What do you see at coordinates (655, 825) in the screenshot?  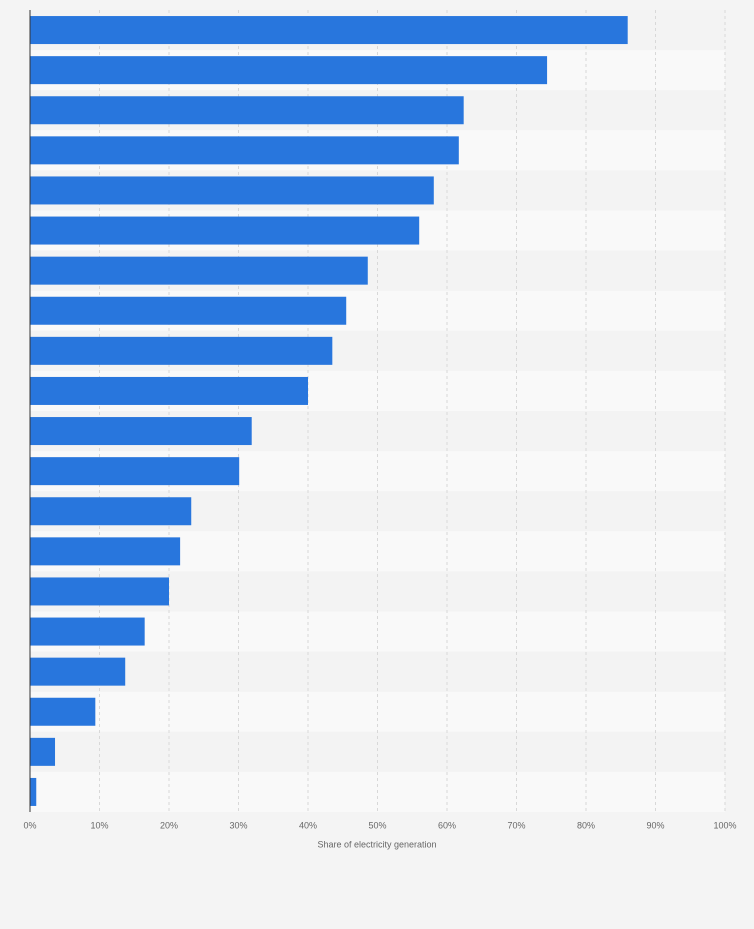 I see `x-tick-label: 90%` at bounding box center [655, 825].